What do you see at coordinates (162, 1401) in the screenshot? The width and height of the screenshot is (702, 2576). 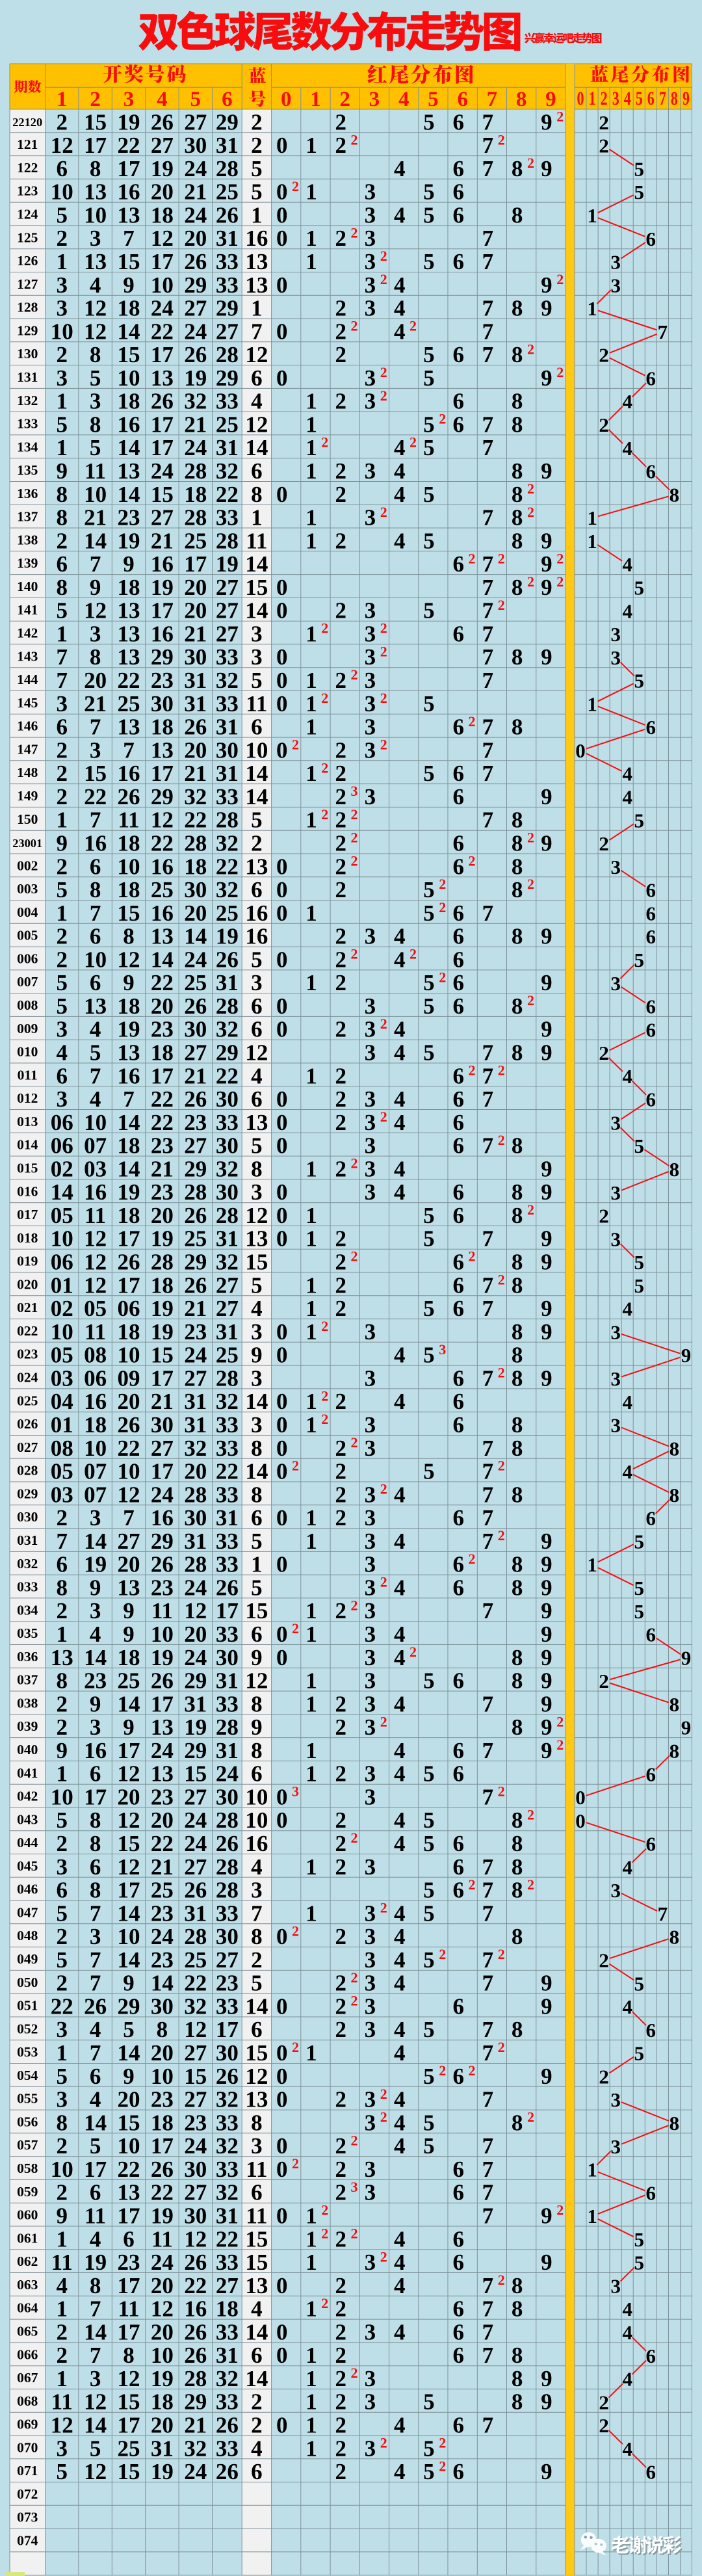 I see `svg-text: 21` at bounding box center [162, 1401].